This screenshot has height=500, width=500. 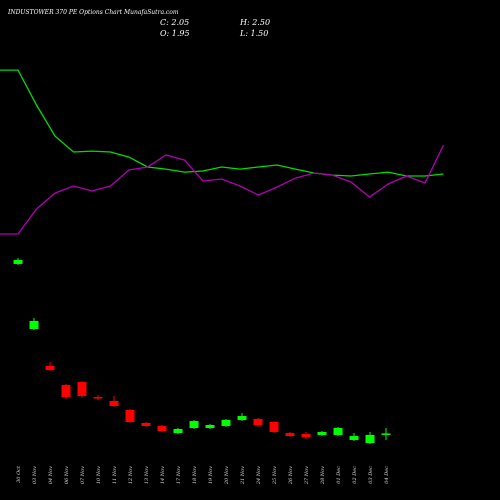 What do you see at coordinates (307, 475) in the screenshot?
I see `x-tick-label: 27 Nov` at bounding box center [307, 475].